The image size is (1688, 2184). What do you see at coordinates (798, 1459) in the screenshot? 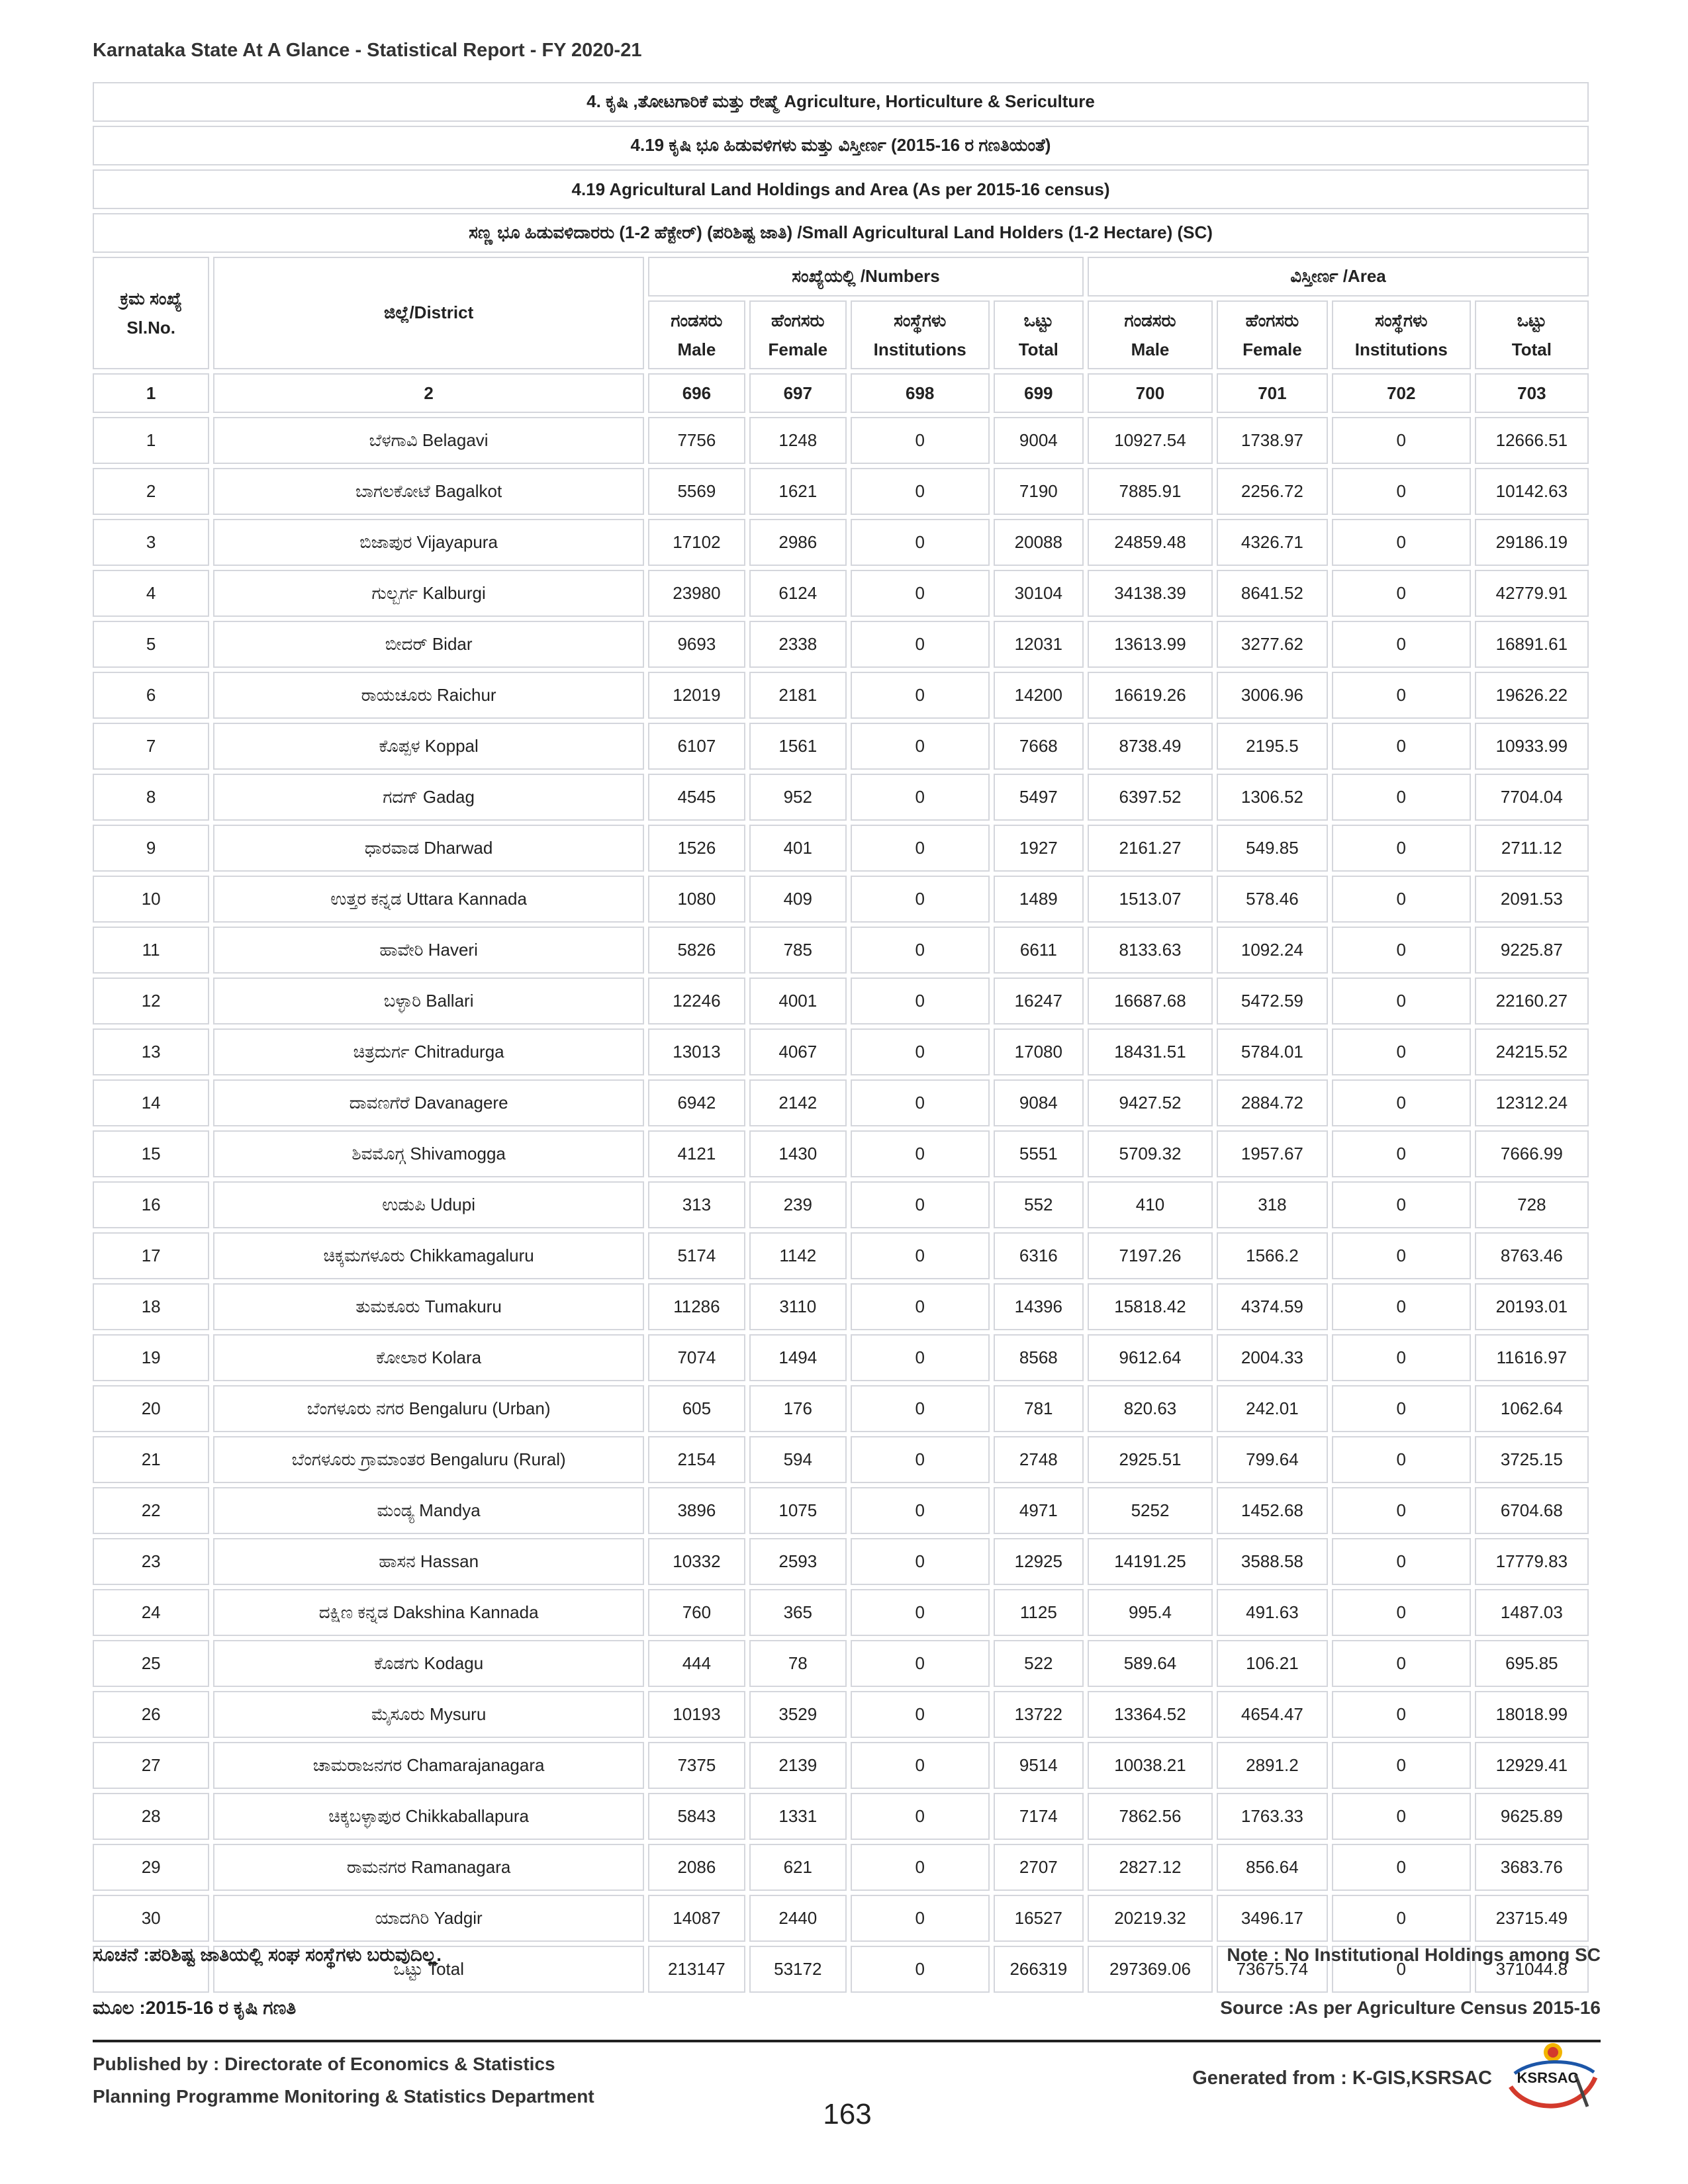
I see `cell-value: 594` at bounding box center [798, 1459].